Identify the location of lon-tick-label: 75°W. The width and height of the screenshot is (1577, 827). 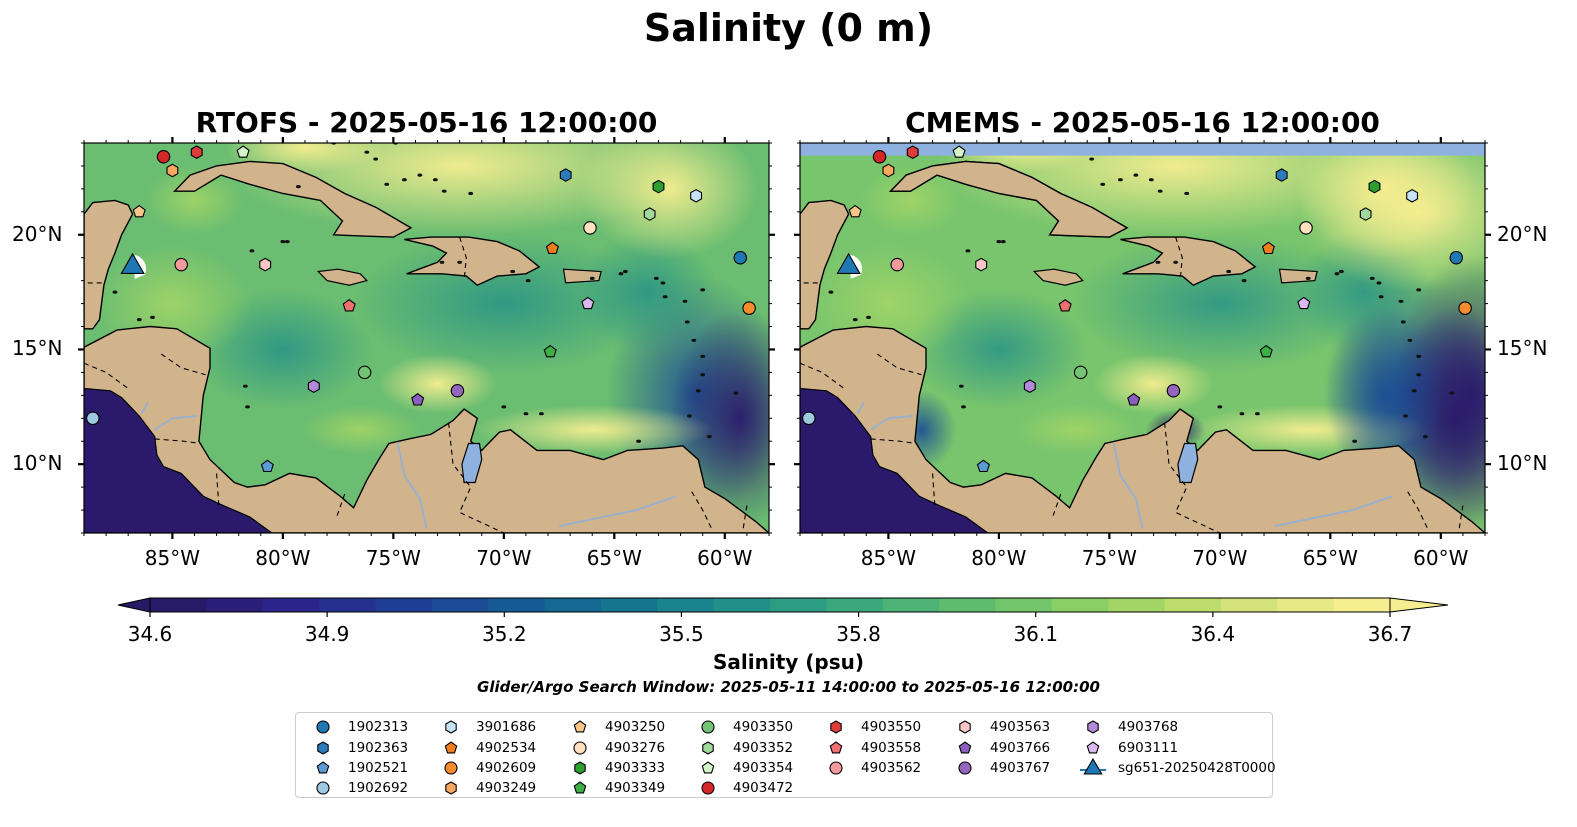
(393, 558).